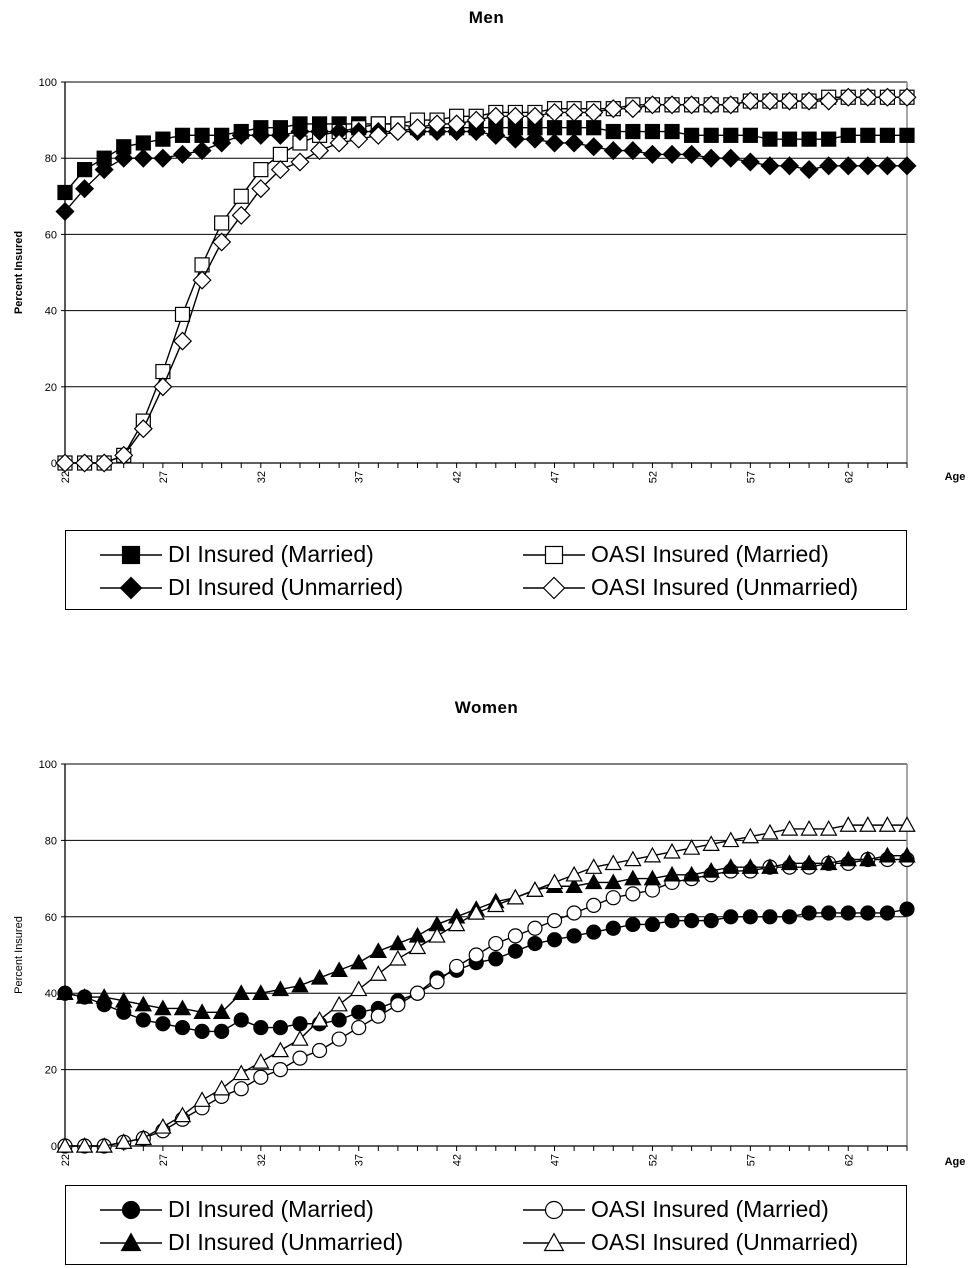 Image resolution: width=973 pixels, height=1268 pixels. I want to click on legend-item: OASI Insured (Unmarried), so click(689, 1242).